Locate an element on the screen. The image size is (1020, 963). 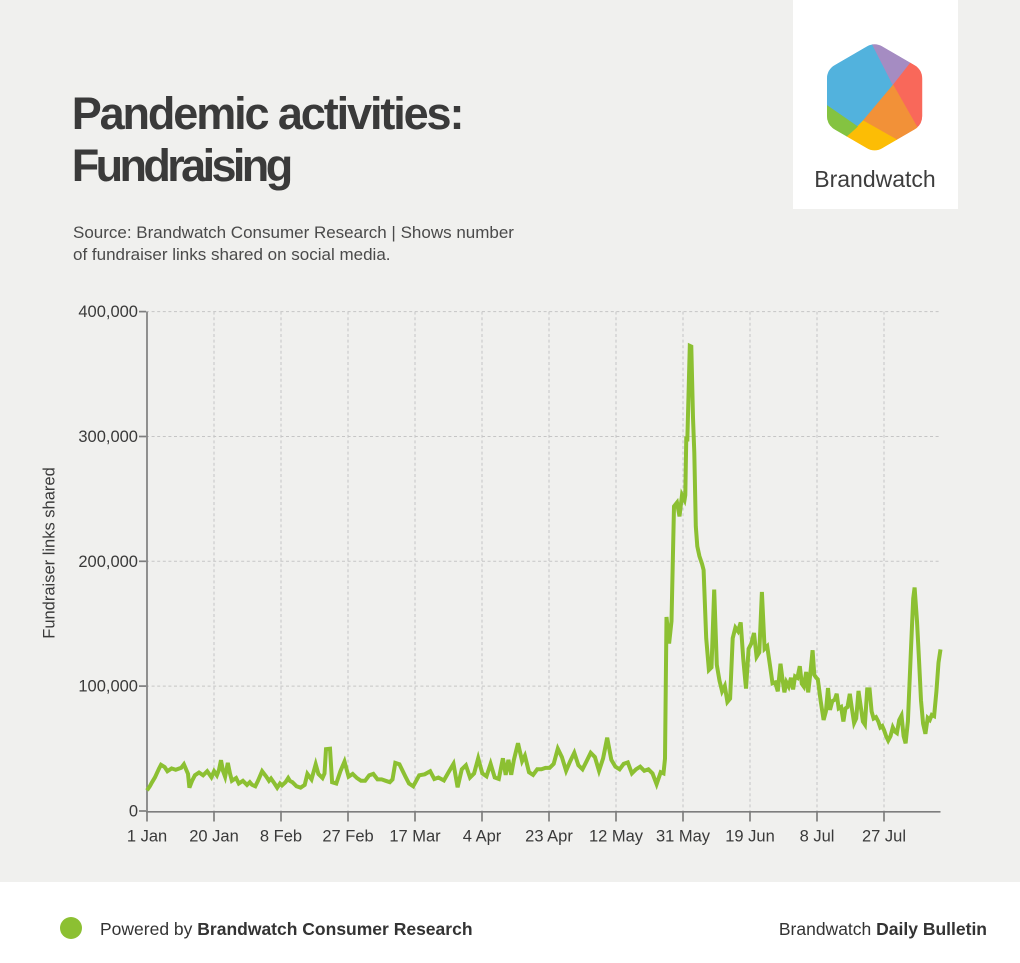
svg-text: 12 May is located at coordinates (616, 837).